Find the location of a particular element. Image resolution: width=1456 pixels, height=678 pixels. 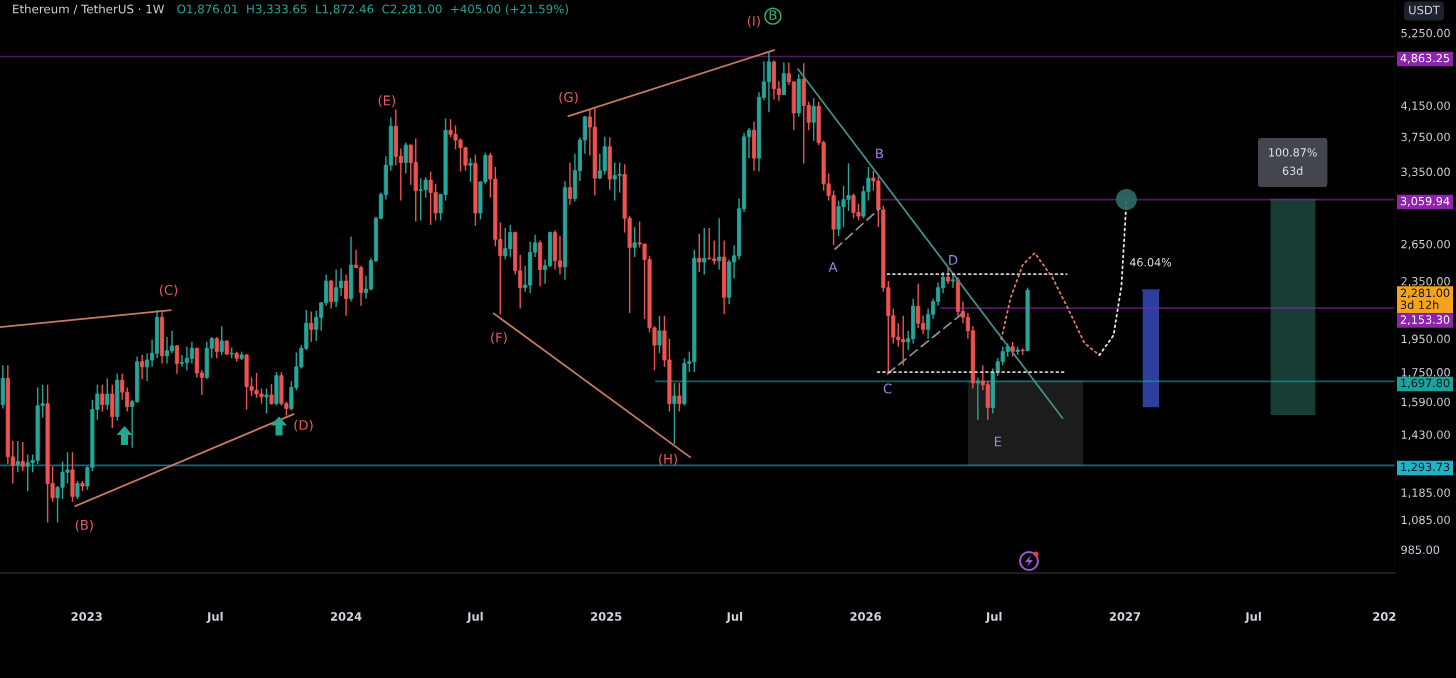

x-tick-label: 2026 is located at coordinates (865, 616).